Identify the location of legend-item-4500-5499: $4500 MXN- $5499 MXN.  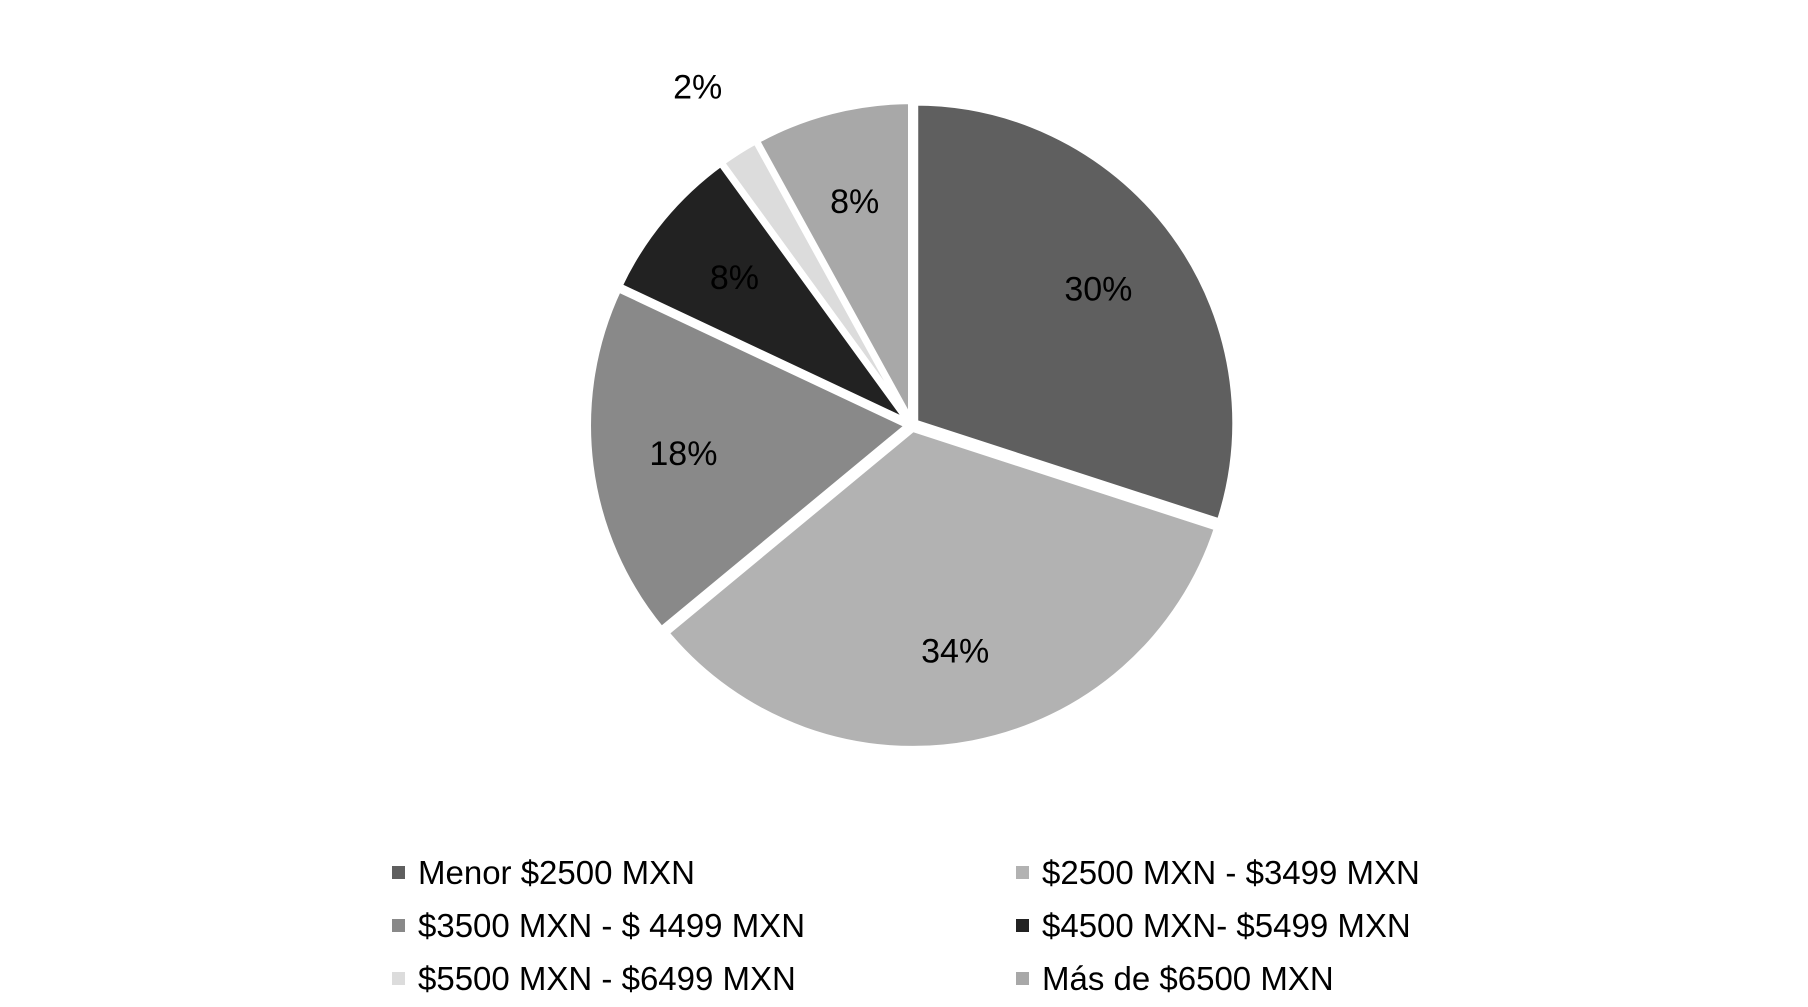
(1244, 925).